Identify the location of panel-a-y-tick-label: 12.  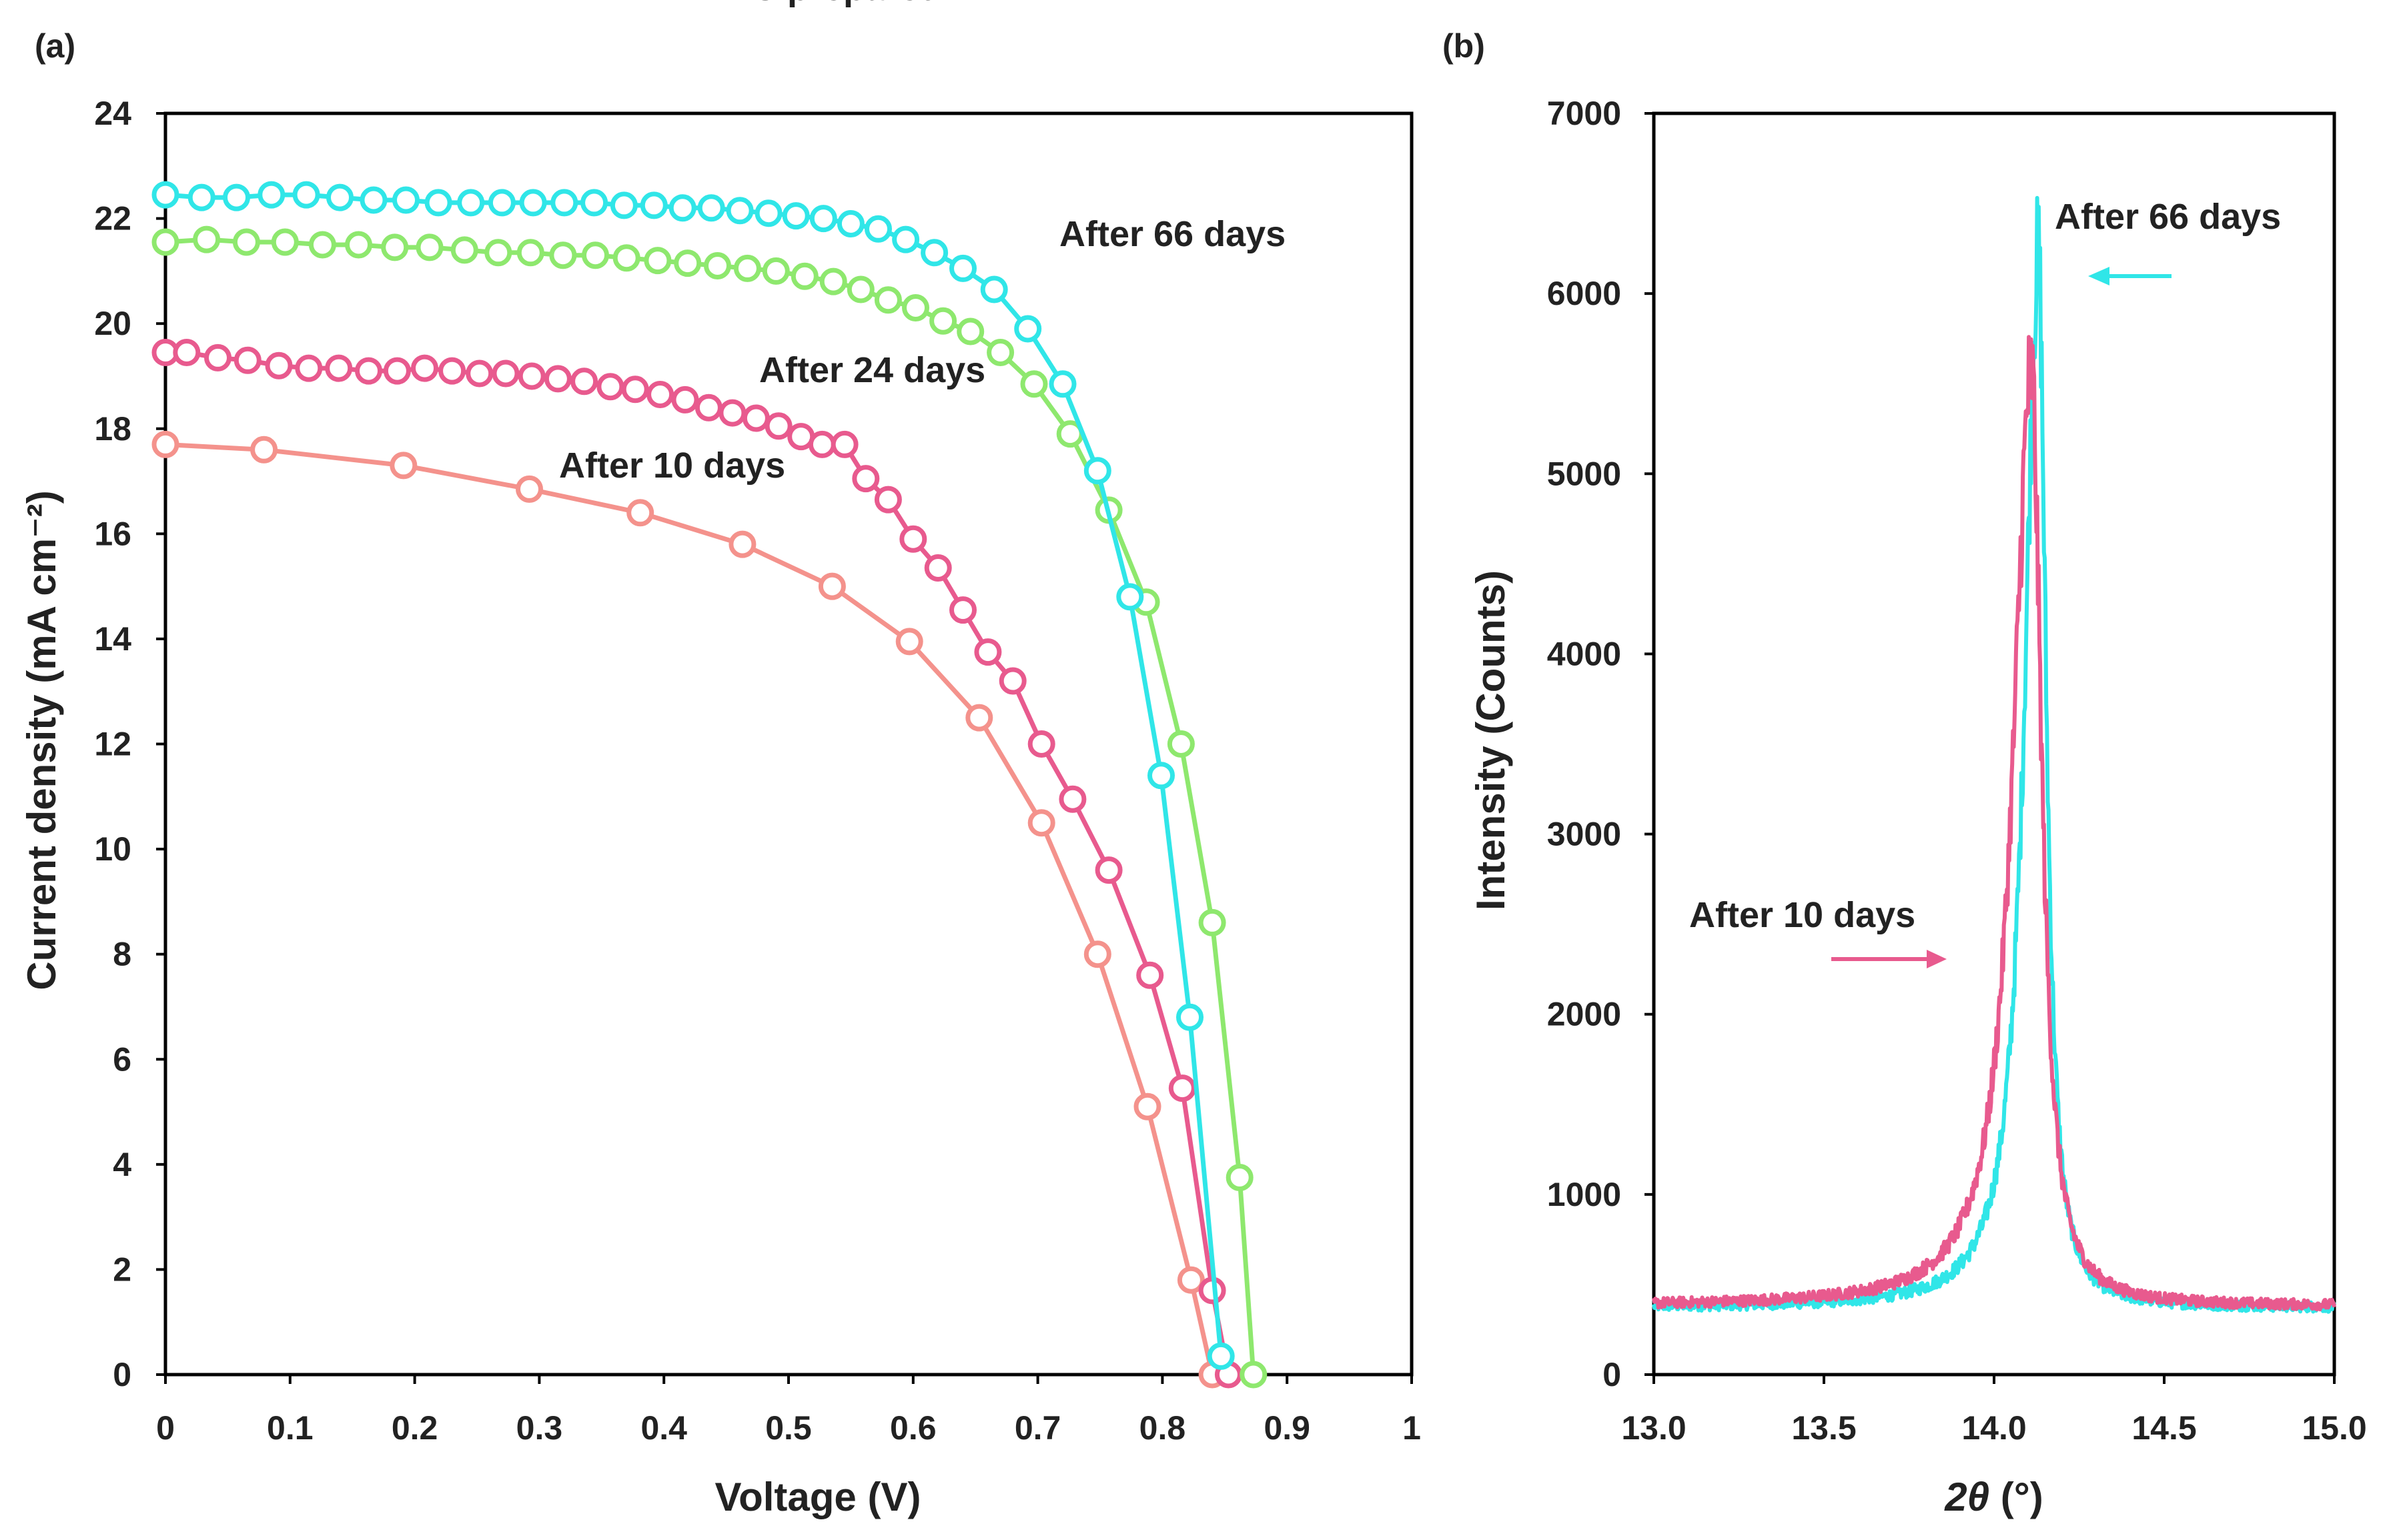
(112, 745).